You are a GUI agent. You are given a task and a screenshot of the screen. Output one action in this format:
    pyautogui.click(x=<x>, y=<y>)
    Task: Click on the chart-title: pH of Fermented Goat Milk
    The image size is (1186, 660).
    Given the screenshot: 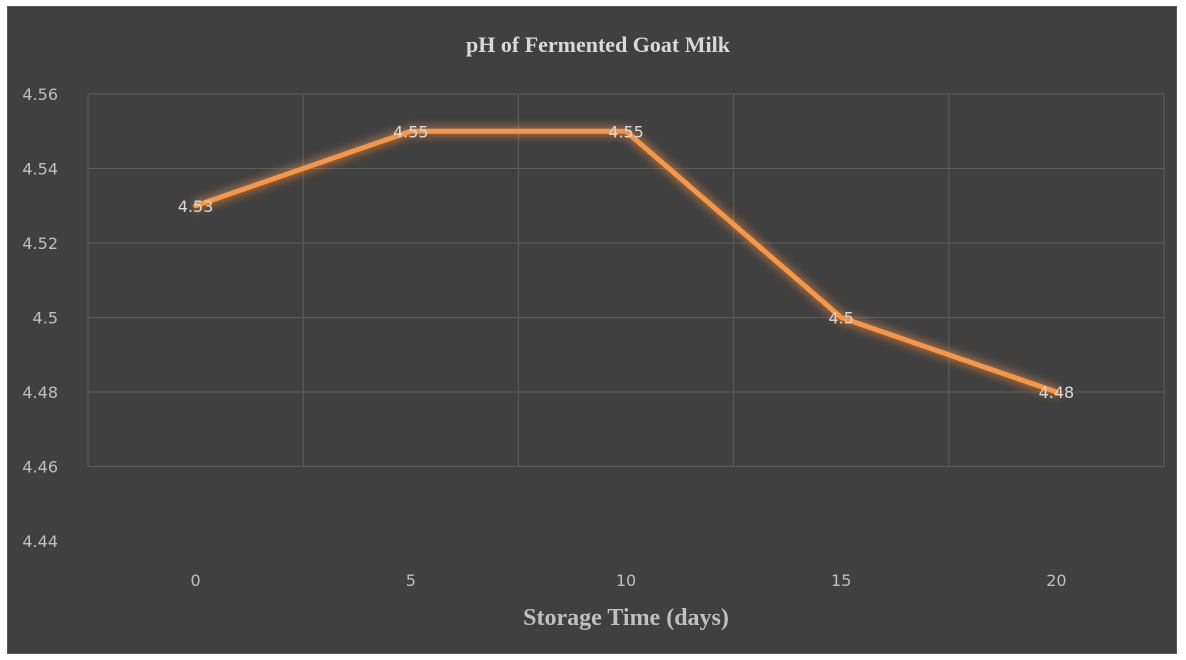 What is the action you would take?
    pyautogui.click(x=598, y=44)
    